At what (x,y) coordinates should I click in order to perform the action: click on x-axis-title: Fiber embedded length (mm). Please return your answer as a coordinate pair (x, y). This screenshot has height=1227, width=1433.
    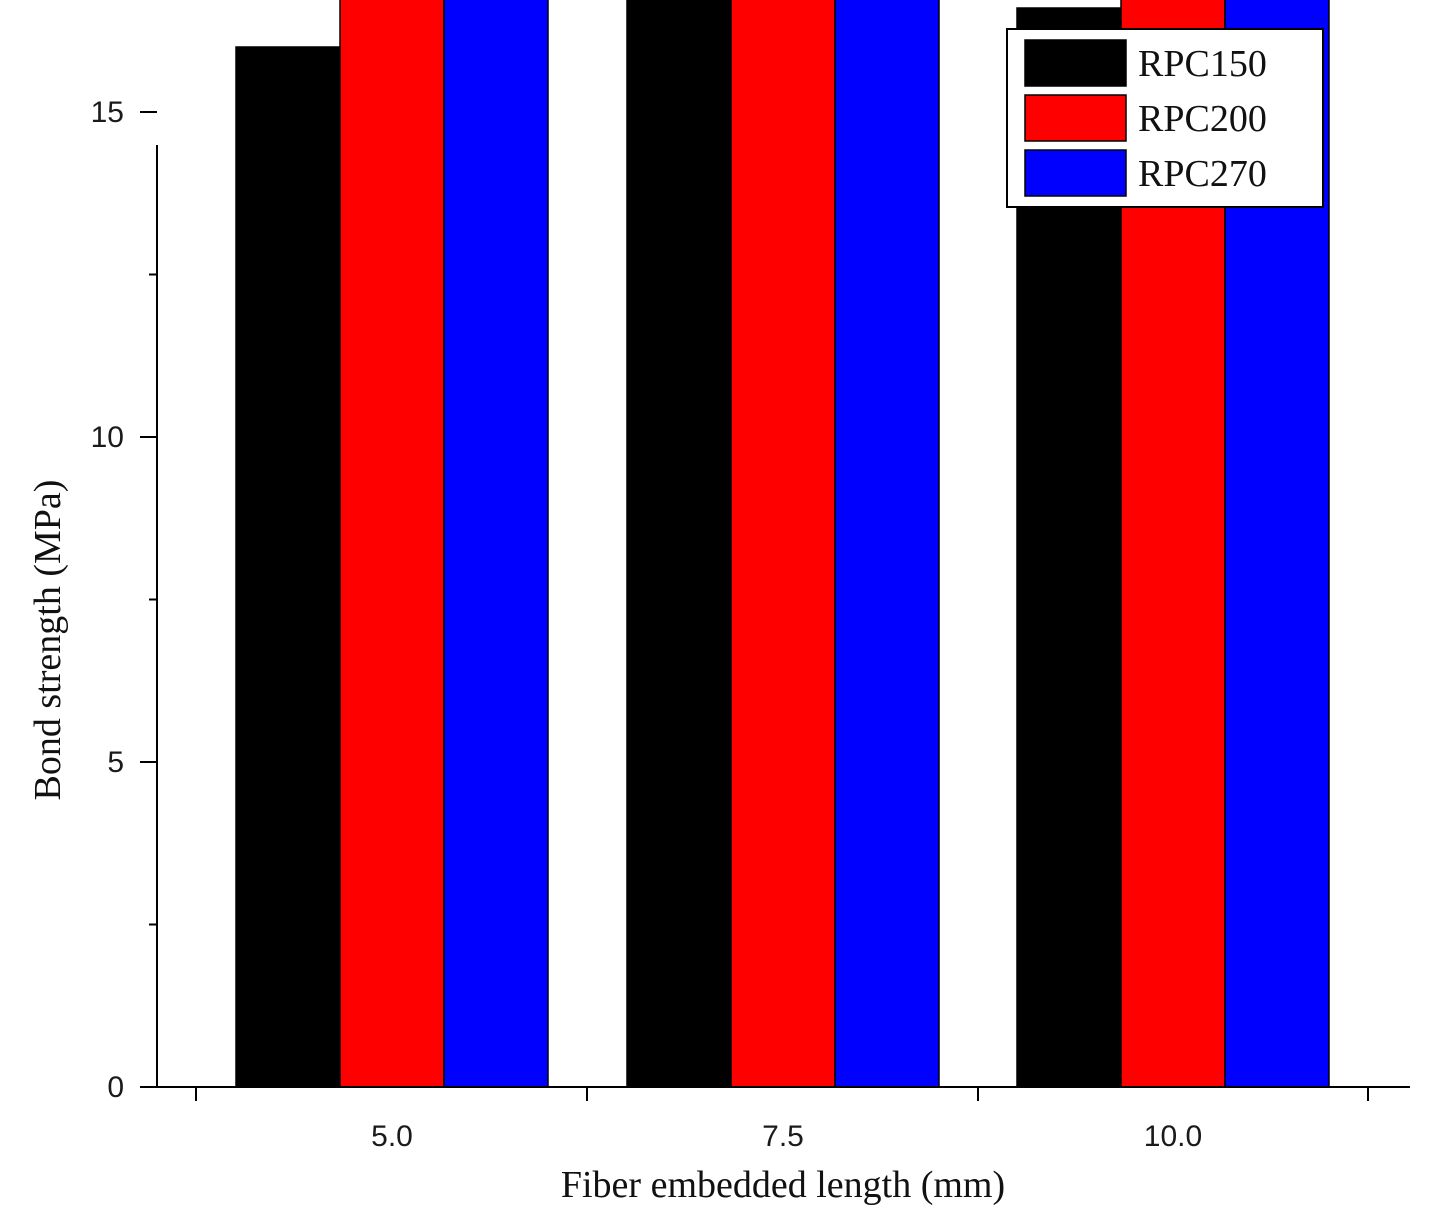
    Looking at the image, I should click on (783, 1185).